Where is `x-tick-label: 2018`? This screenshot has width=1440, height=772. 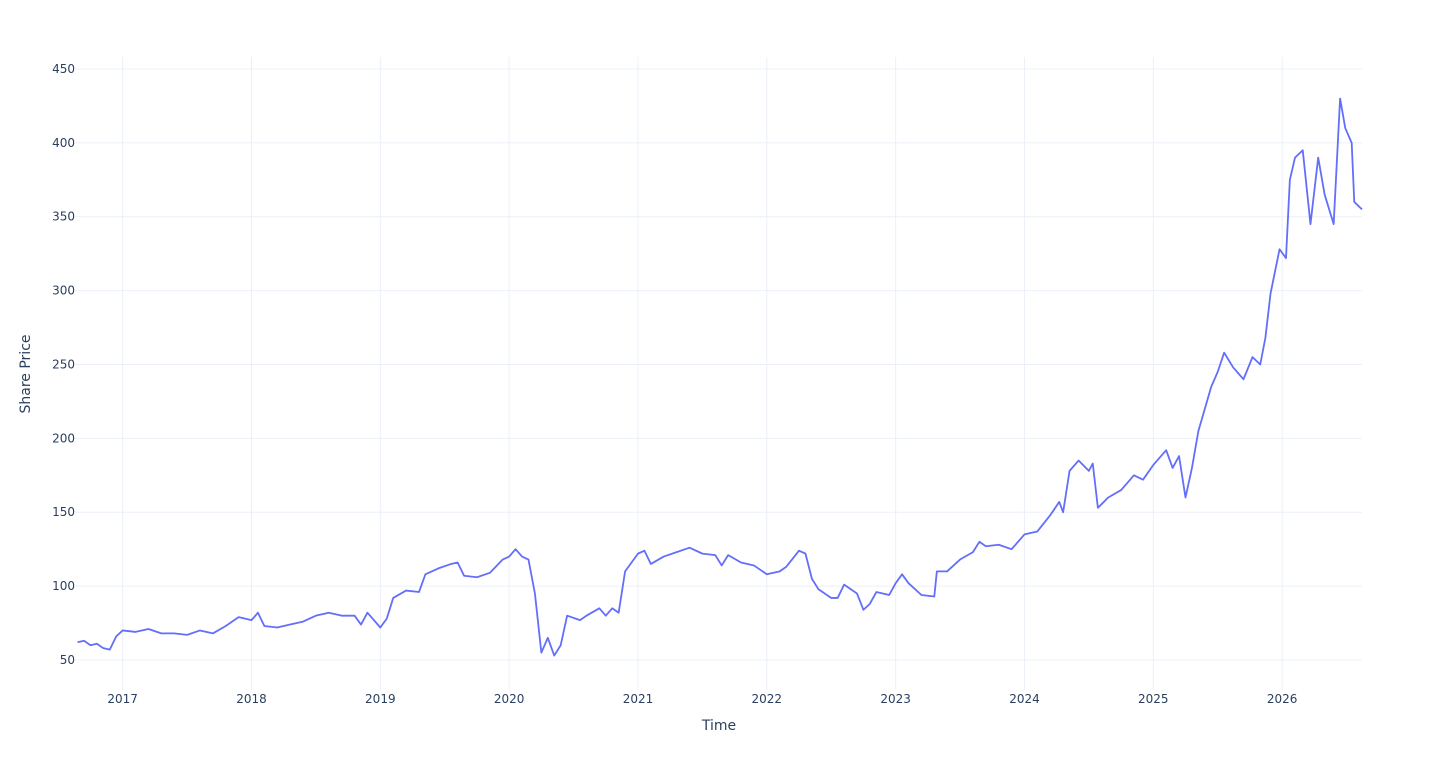
x-tick-label: 2018 is located at coordinates (251, 699).